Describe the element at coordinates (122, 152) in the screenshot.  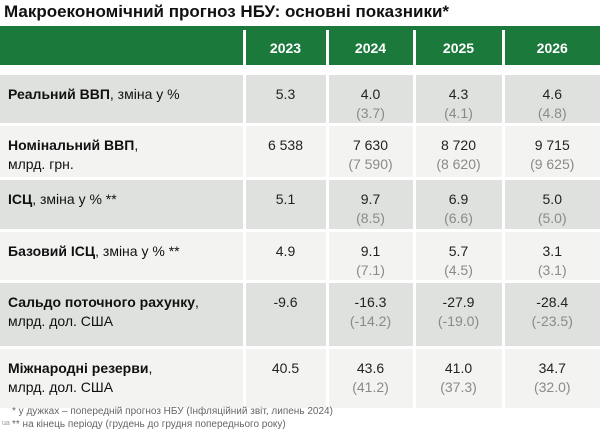
I see `row-label: Номінальний ВВП, млрд. грн.` at that location.